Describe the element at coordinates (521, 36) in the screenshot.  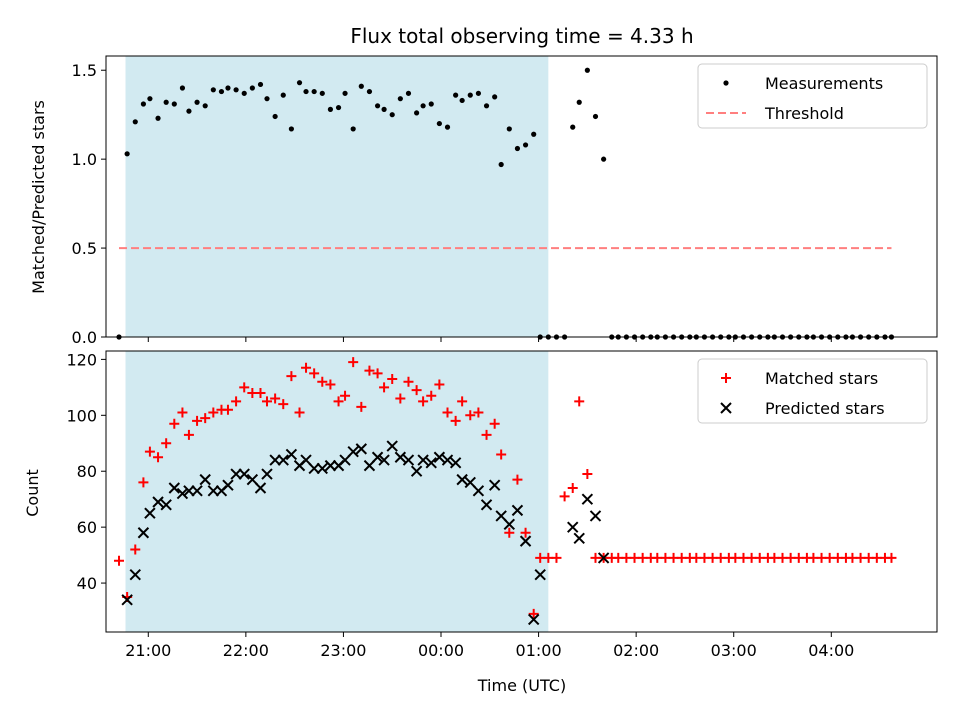
I see `chart-title: Flux total observing time = 4.33 h` at that location.